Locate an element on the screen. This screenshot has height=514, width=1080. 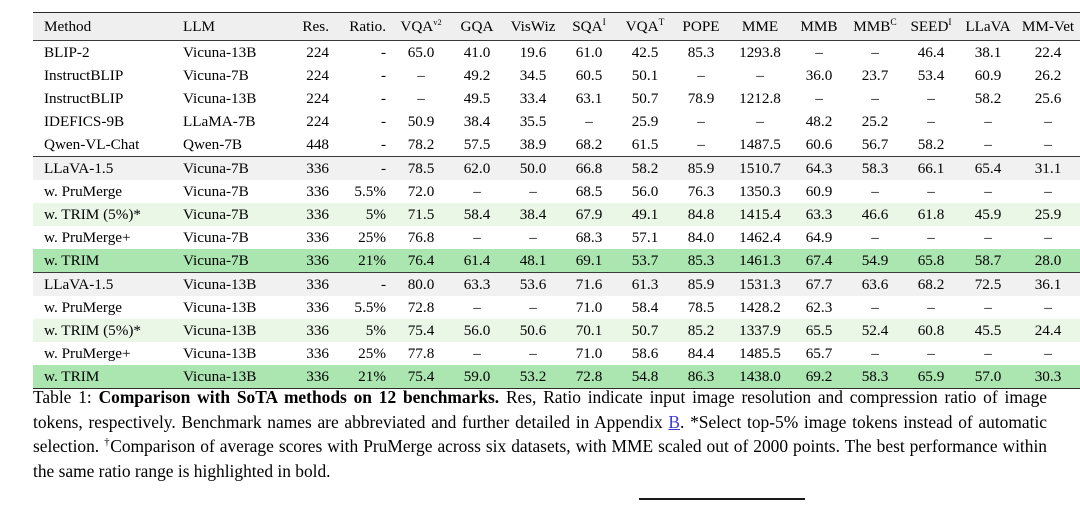
cell-vqav2: 76.8 is located at coordinates (421, 237).